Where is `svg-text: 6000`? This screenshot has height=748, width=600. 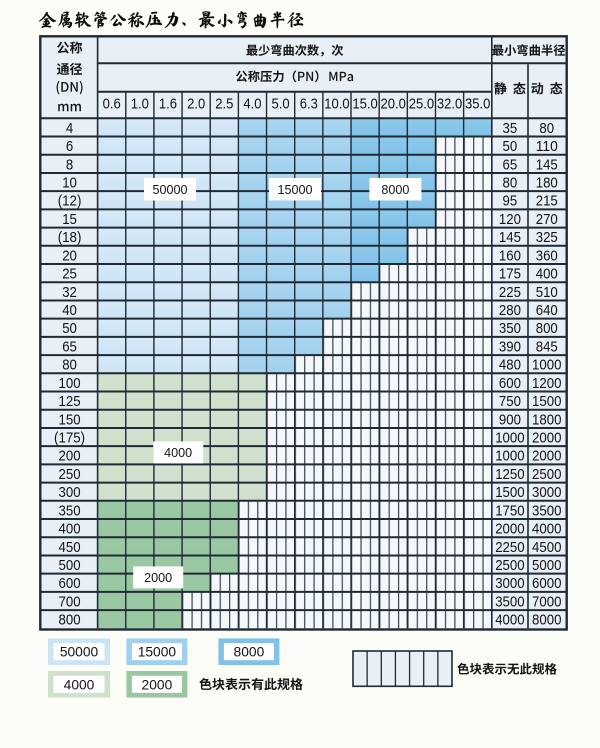
svg-text: 6000 is located at coordinates (546, 583).